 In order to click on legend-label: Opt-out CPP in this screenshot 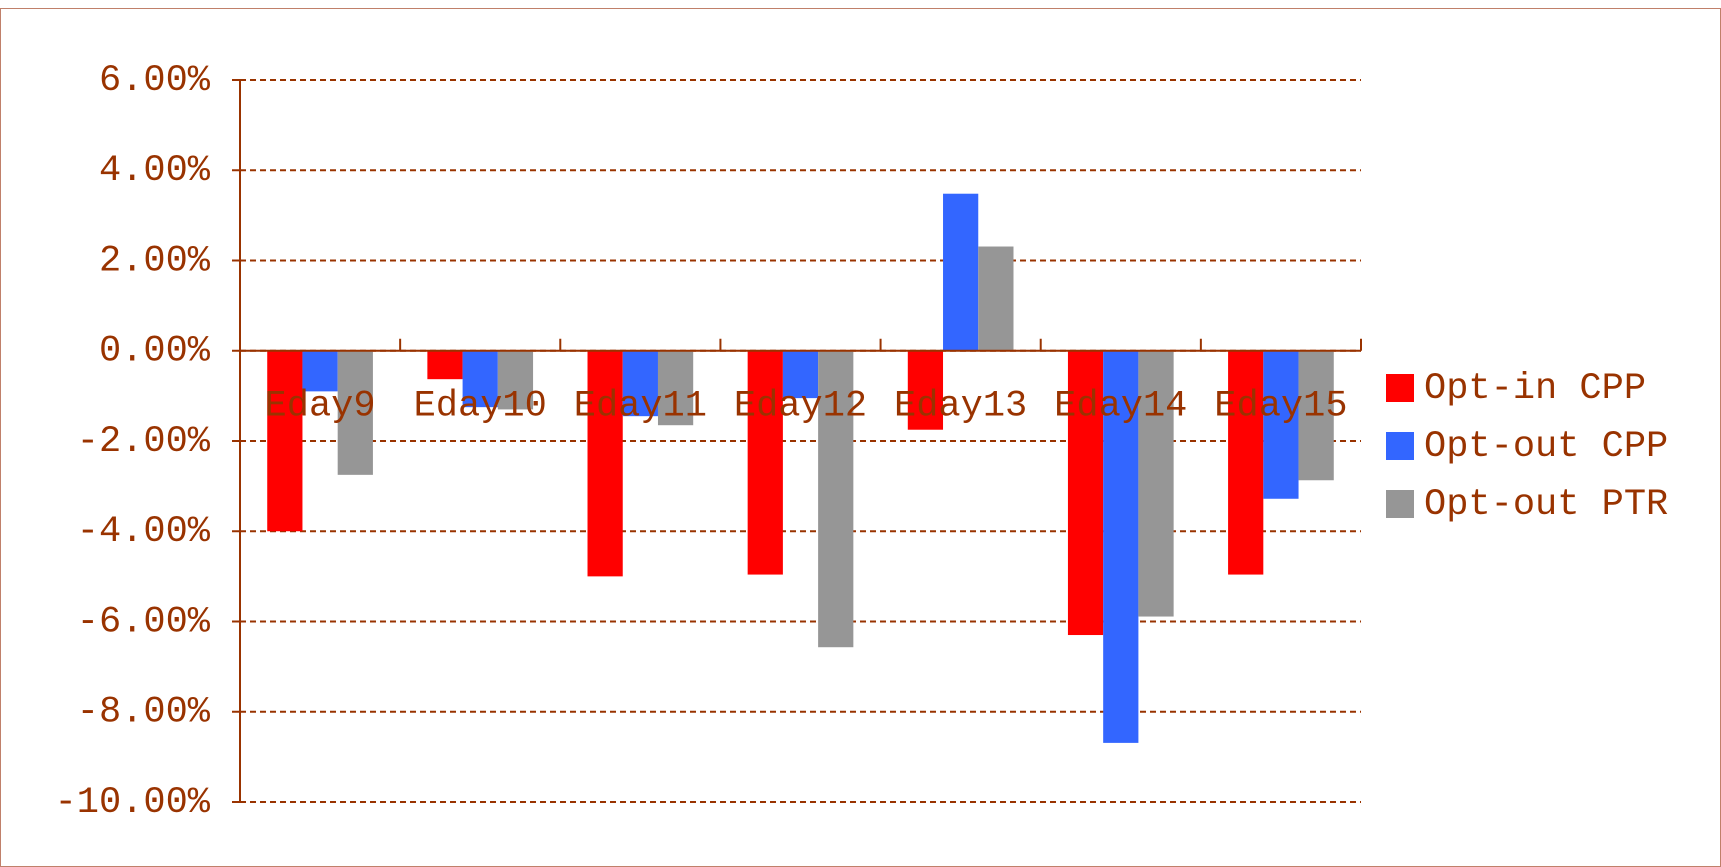, I will do `click(1546, 447)`.